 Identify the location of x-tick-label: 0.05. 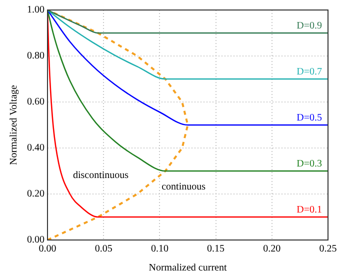
(103, 249).